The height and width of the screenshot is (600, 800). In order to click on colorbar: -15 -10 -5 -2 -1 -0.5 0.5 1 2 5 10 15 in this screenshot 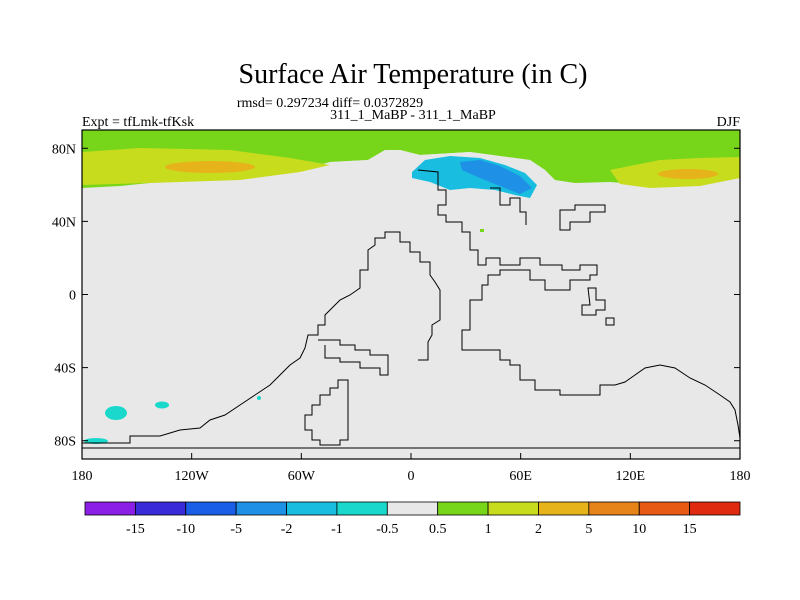, I will do `click(412, 519)`.